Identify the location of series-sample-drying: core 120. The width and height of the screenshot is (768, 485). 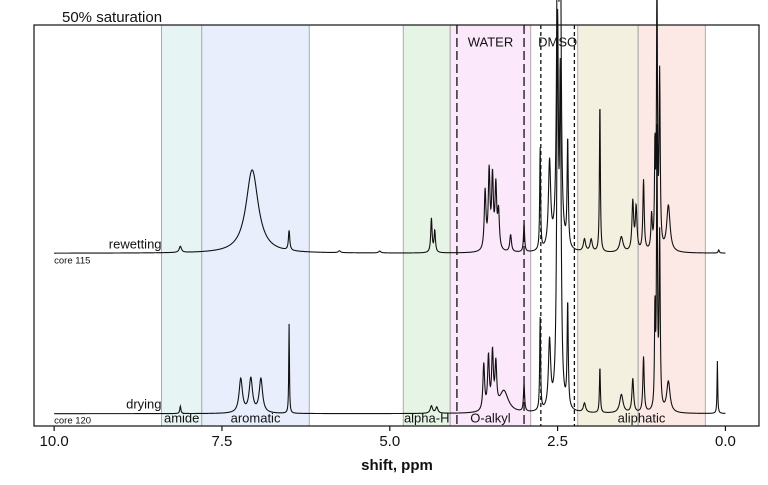
(72, 421).